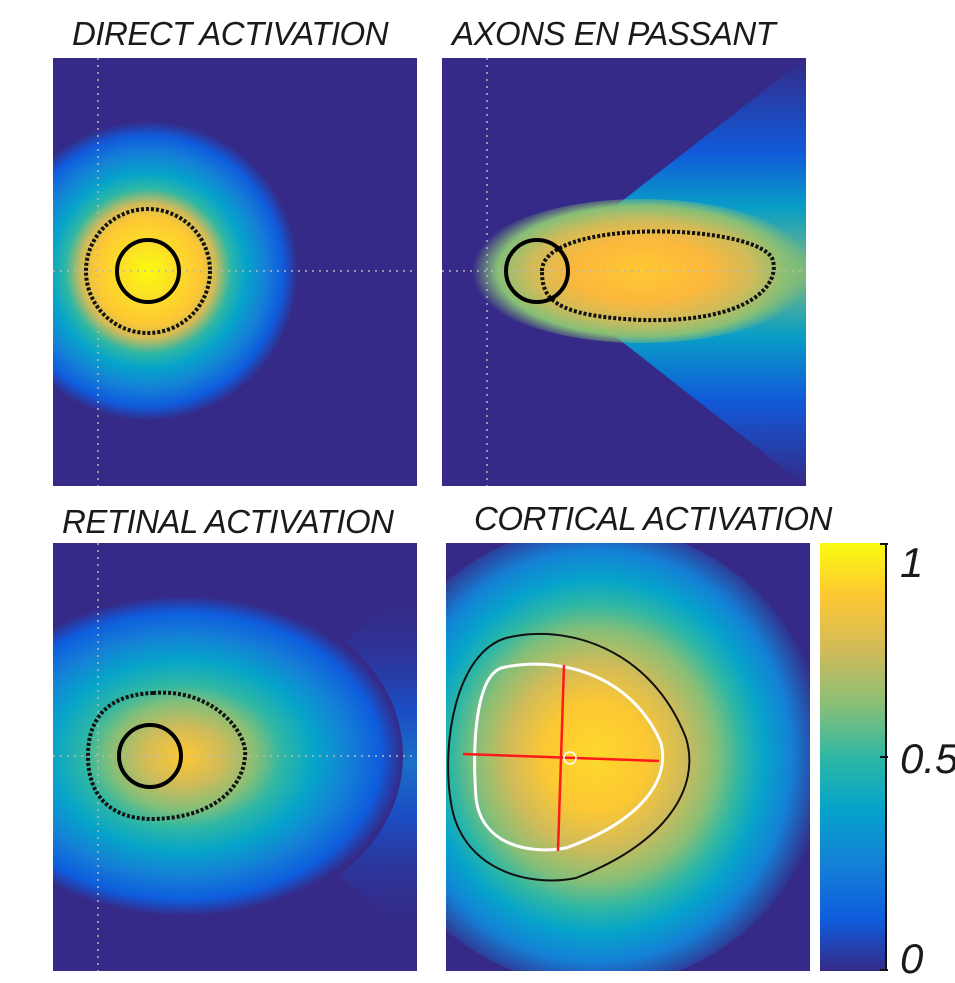 Image resolution: width=955 pixels, height=983 pixels. What do you see at coordinates (912, 562) in the screenshot?
I see `colorbar-tick-label-1: 1` at bounding box center [912, 562].